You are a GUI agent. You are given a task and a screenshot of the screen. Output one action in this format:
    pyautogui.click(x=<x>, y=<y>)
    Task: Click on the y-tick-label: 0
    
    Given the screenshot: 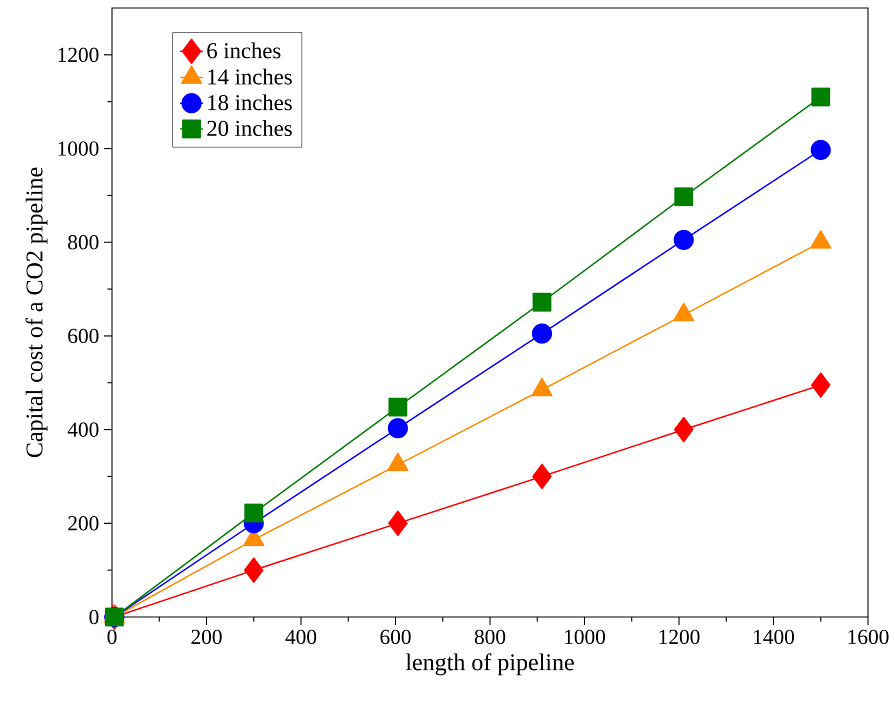 What is the action you would take?
    pyautogui.click(x=93, y=617)
    